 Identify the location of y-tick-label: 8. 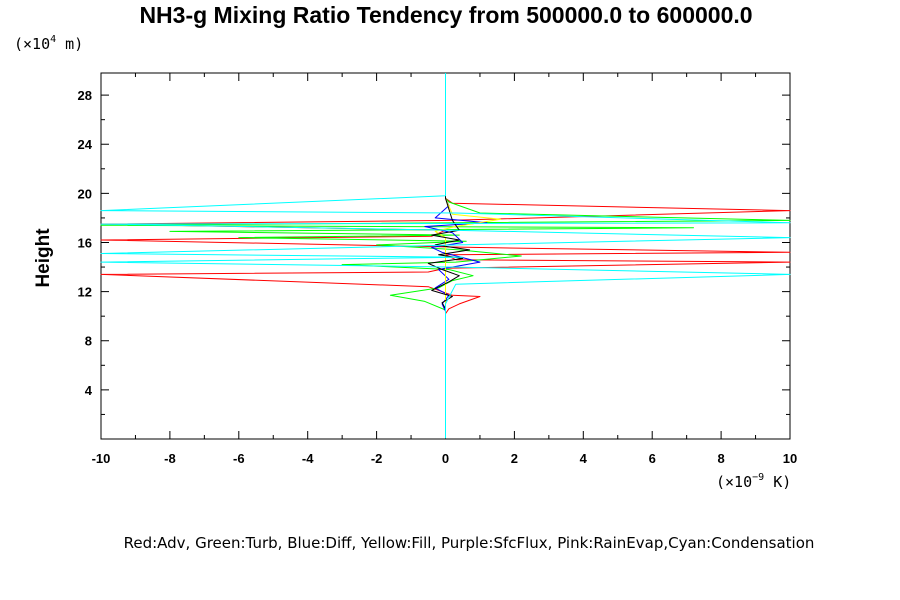
(88, 341).